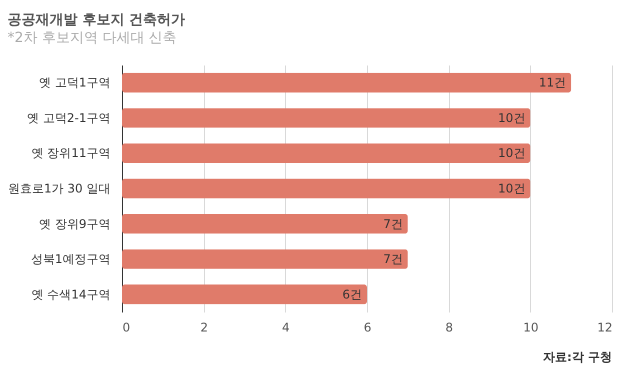 This screenshot has height=387, width=630. Describe the element at coordinates (70, 153) in the screenshot. I see `y-tick-label: 옛 장위11구역` at that location.